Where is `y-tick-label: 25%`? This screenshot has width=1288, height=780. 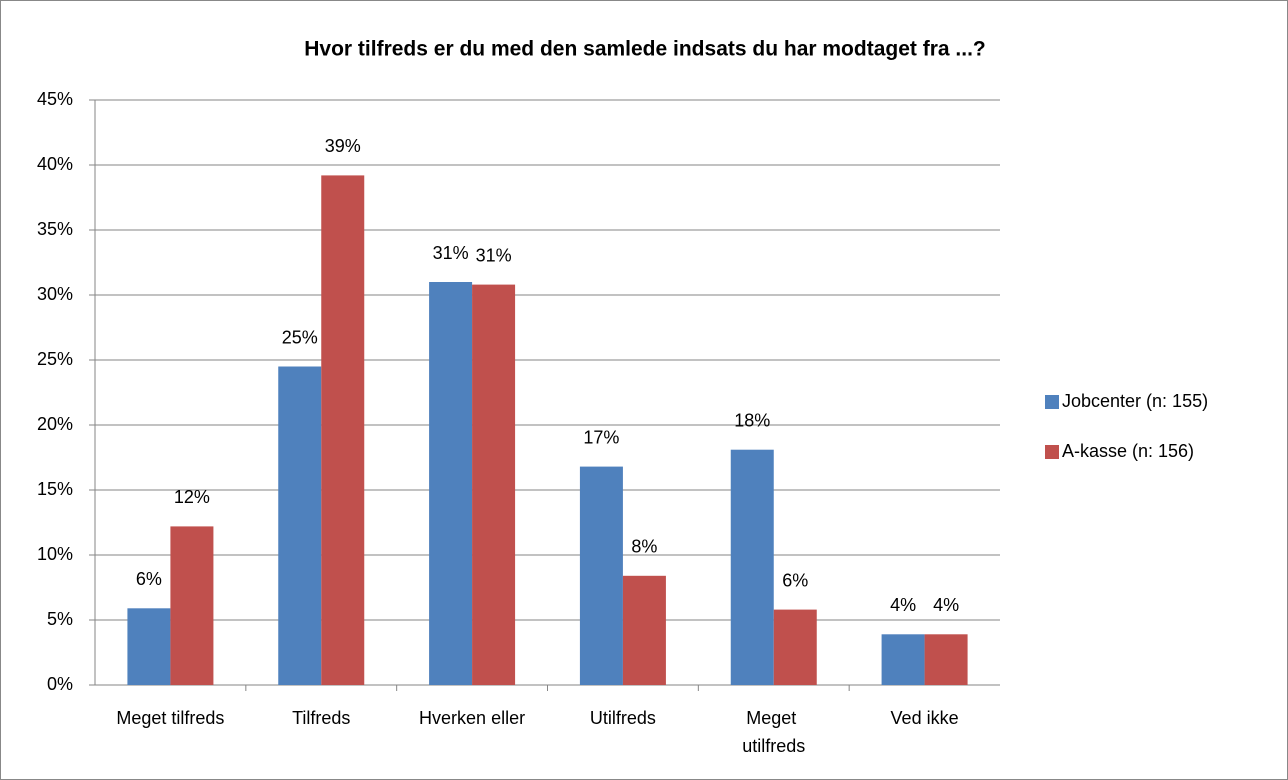 y-tick-label: 25% is located at coordinates (55, 359).